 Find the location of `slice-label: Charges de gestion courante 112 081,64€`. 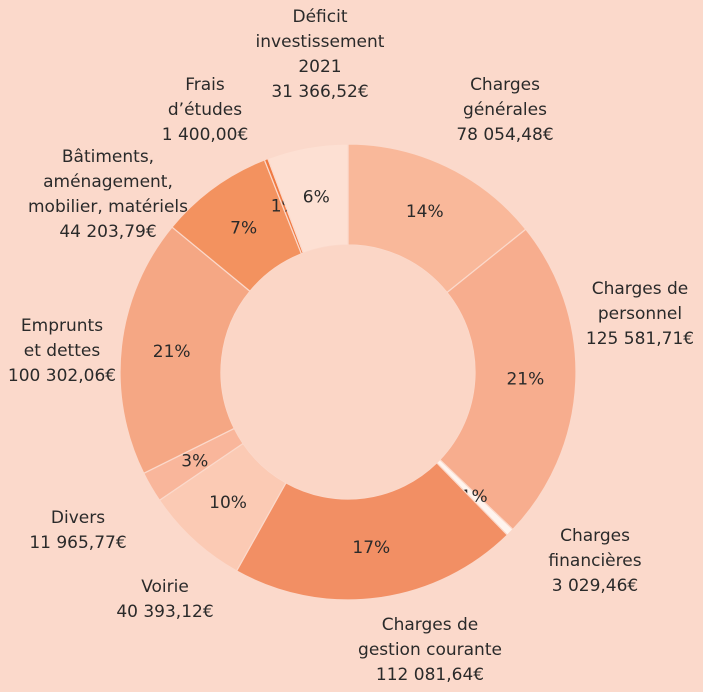

slice-label: Charges de gestion courante 112 081,64€ is located at coordinates (430, 650).